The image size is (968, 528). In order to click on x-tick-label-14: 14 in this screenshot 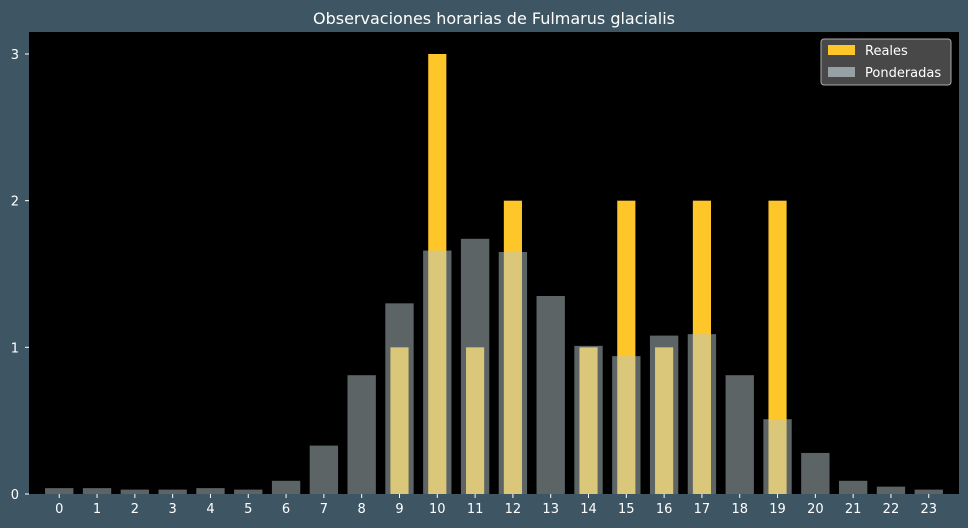, I will do `click(588, 509)`.